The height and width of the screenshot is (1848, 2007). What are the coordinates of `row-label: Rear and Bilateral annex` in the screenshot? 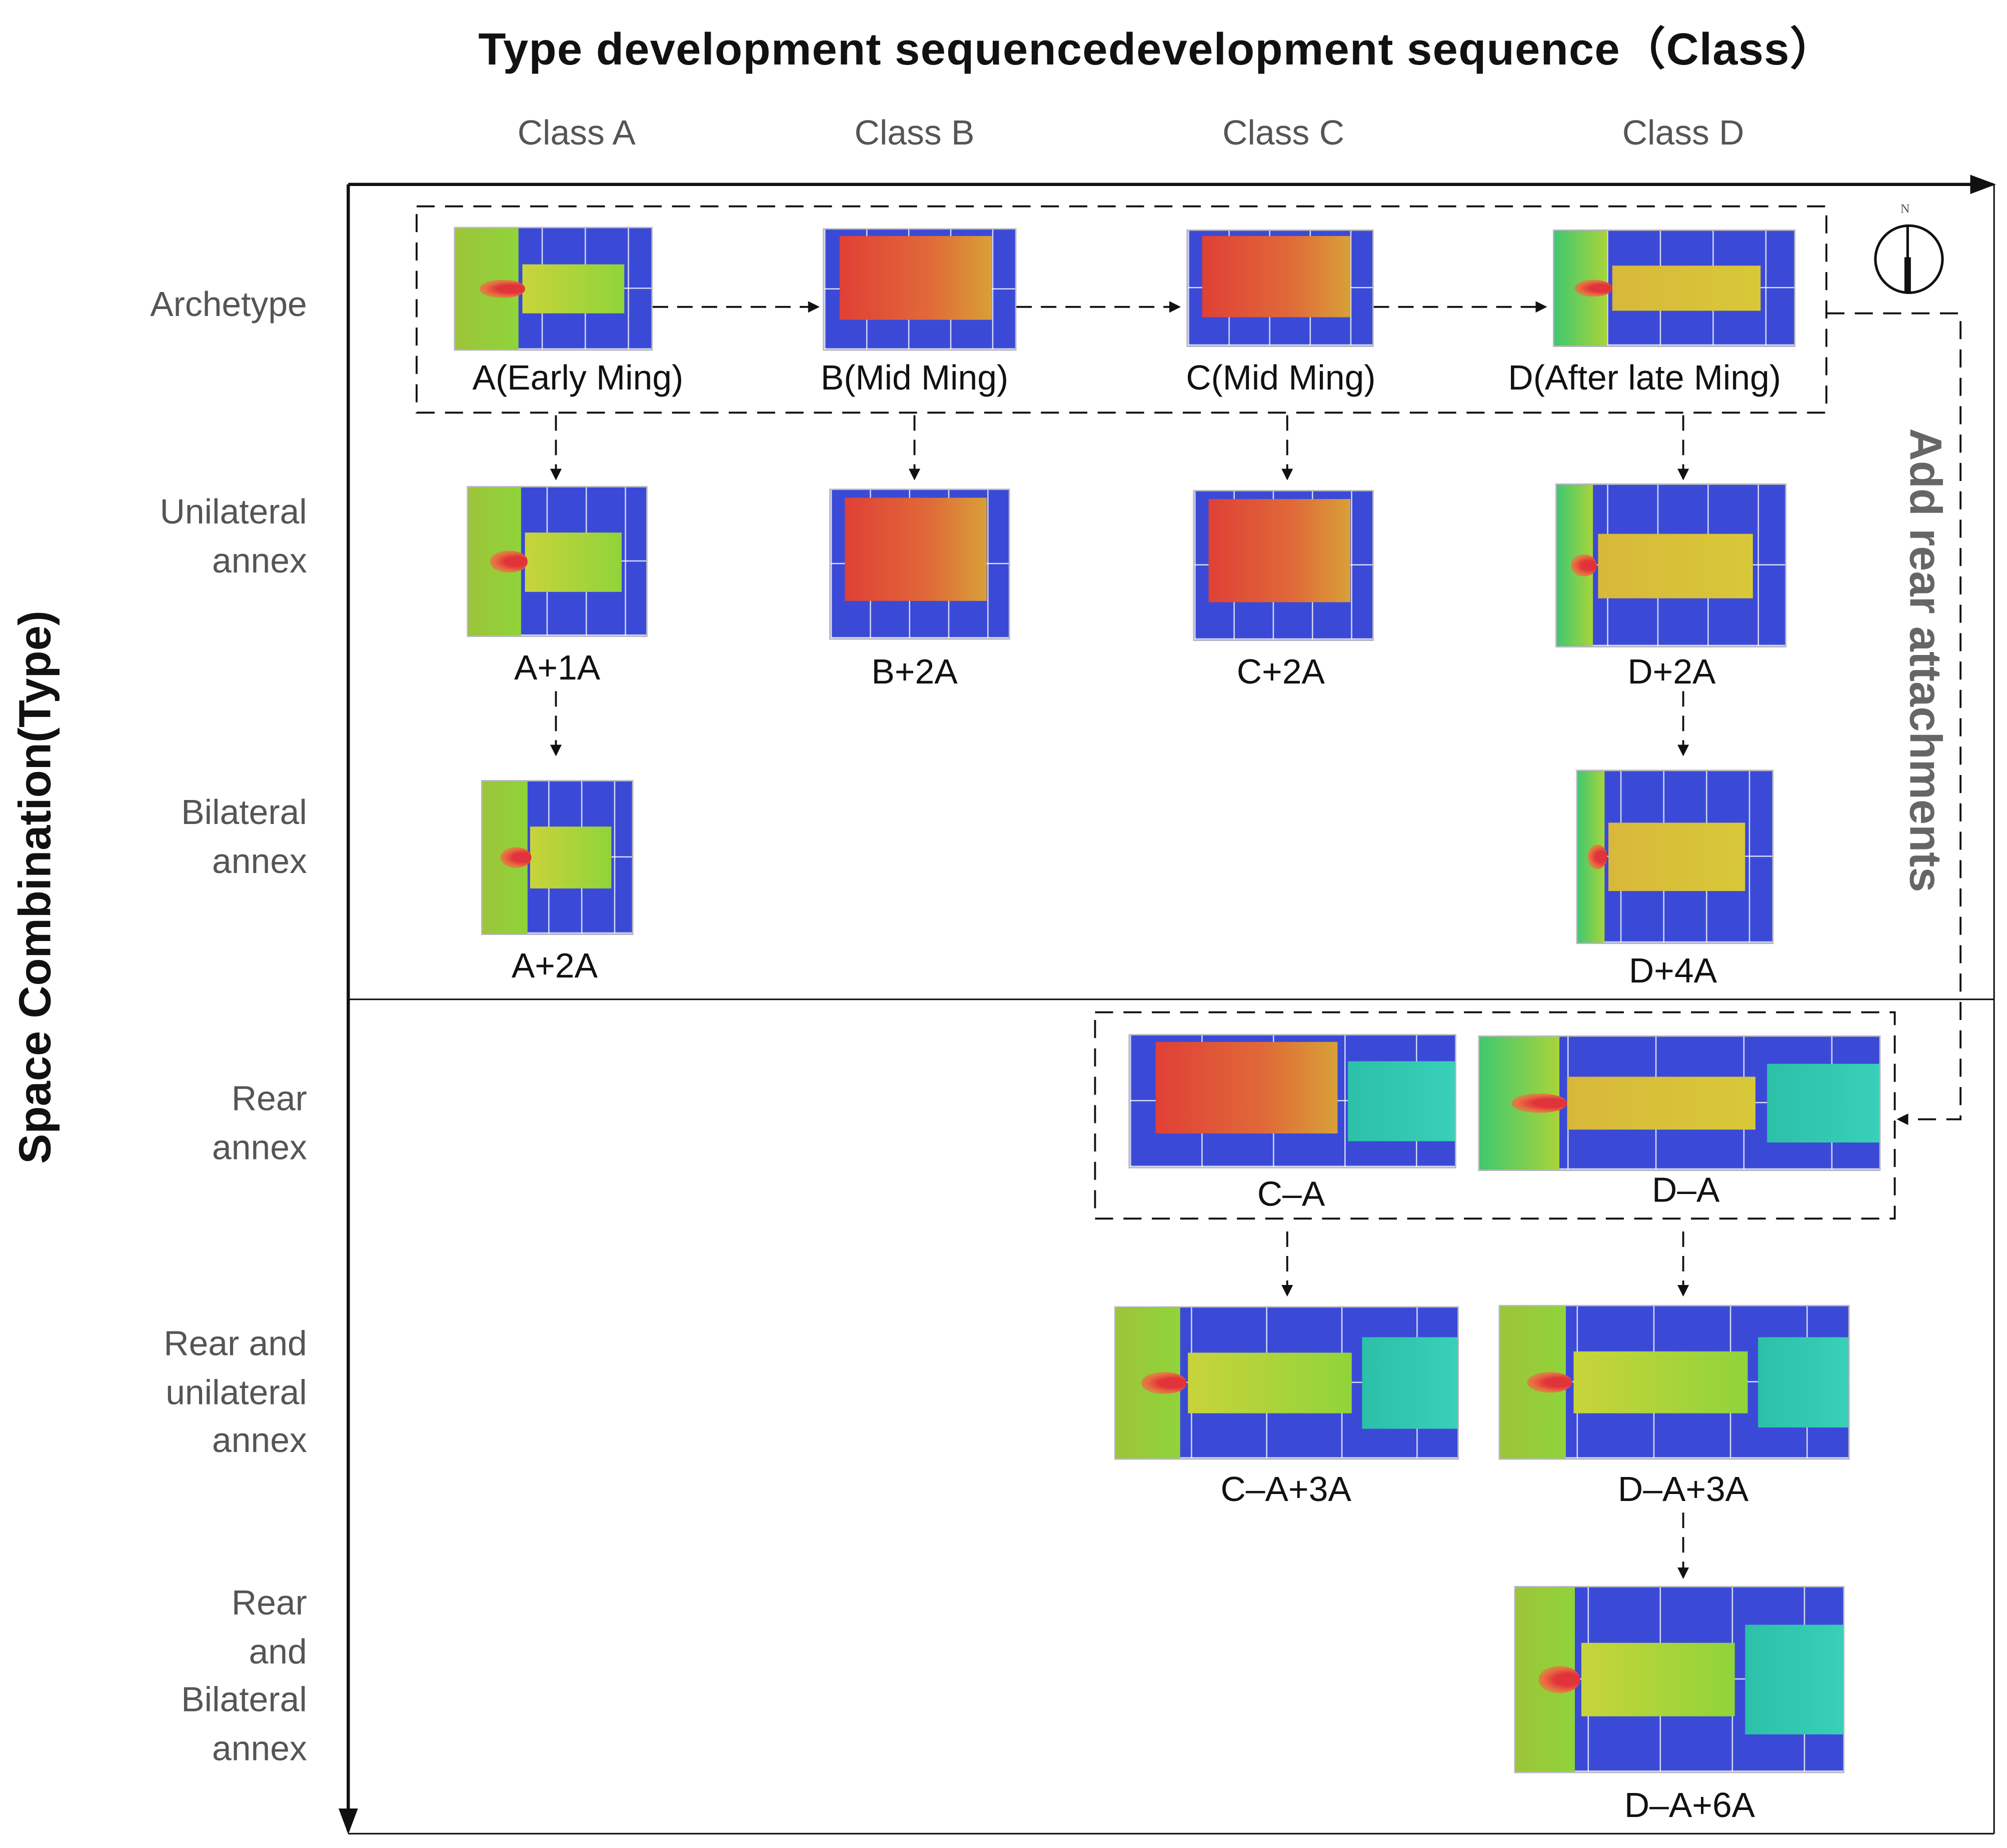 It's located at (244, 1676).